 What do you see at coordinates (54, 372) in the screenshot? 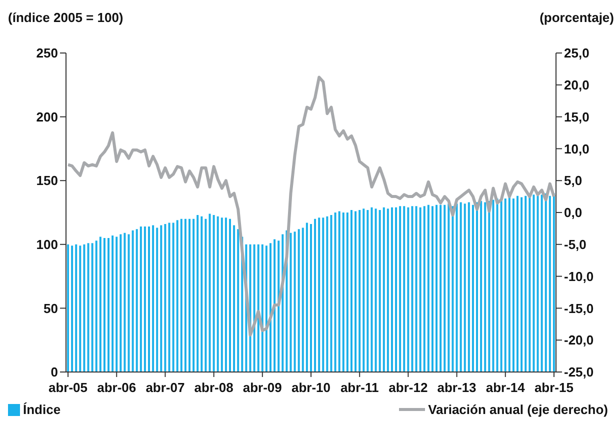
I see `y-tick-label: 0` at bounding box center [54, 372].